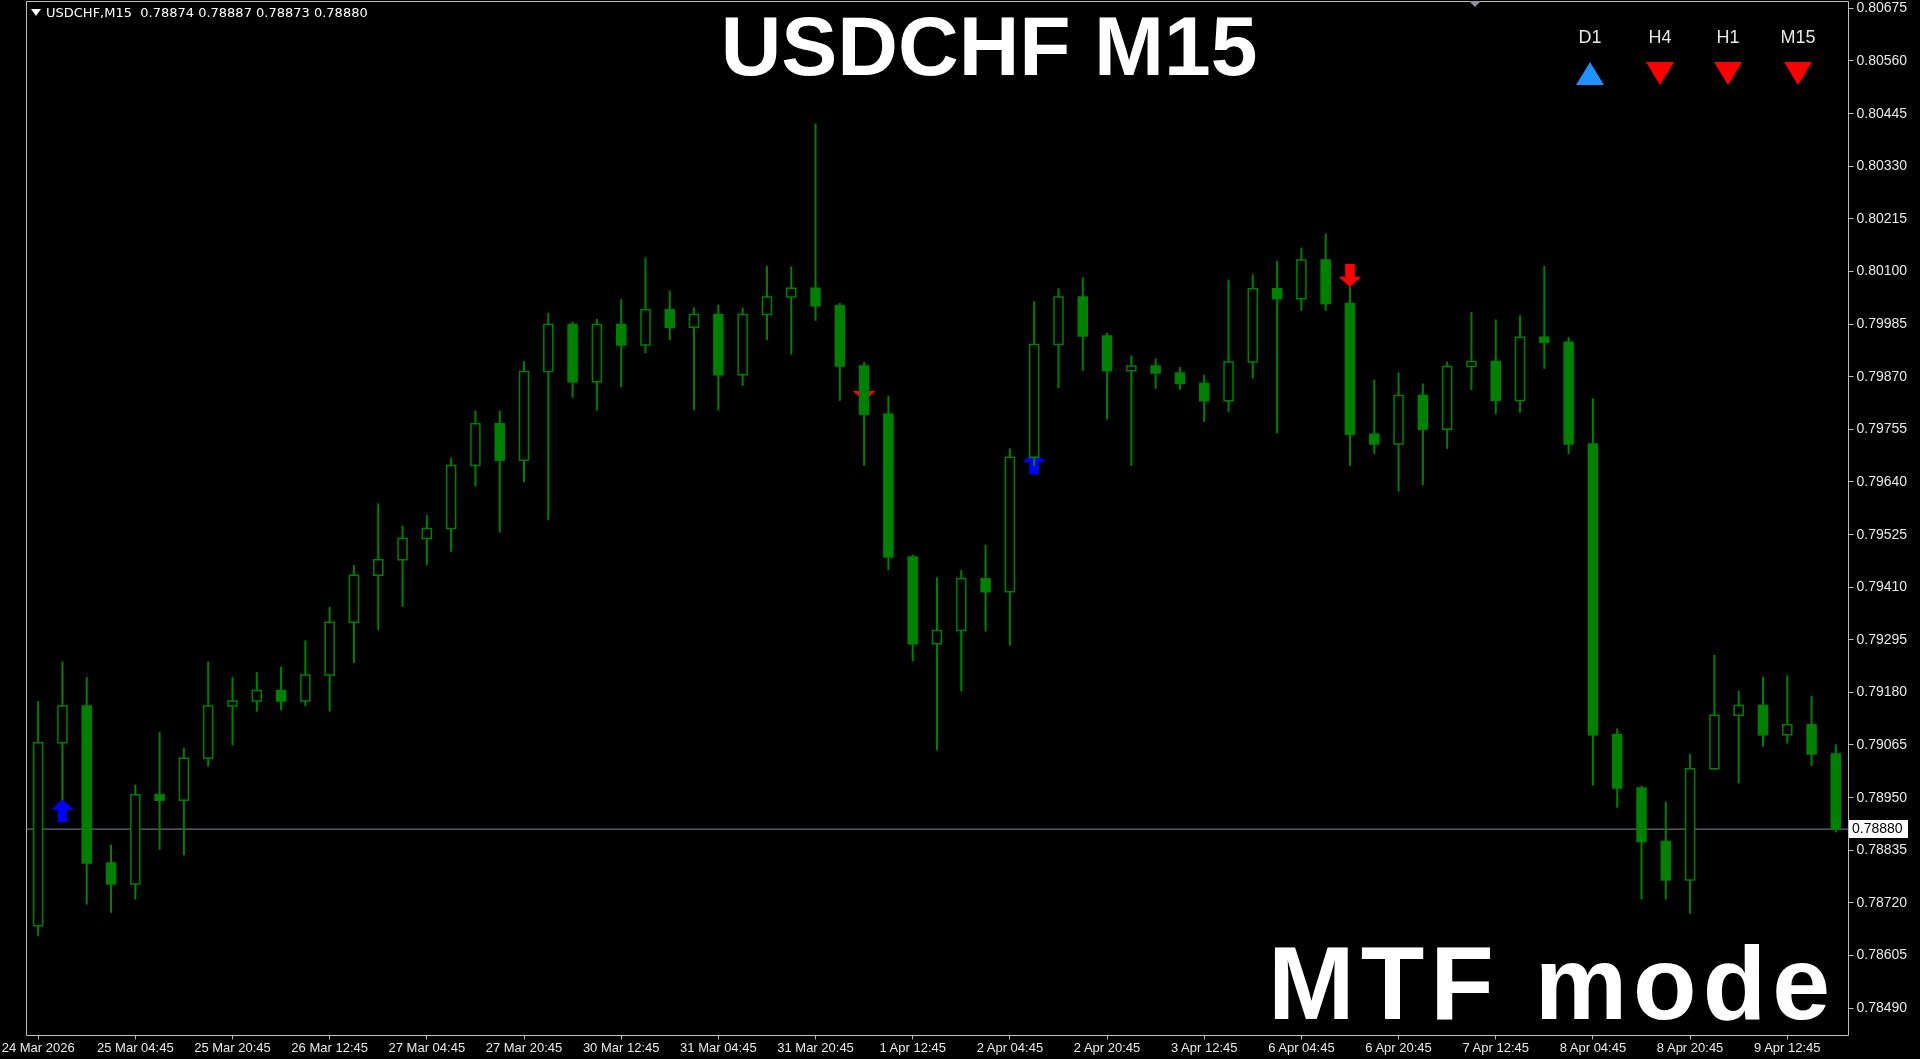 This screenshot has height=1059, width=1920. Describe the element at coordinates (1882, 849) in the screenshot. I see `y-tick-label: 0.78835` at that location.